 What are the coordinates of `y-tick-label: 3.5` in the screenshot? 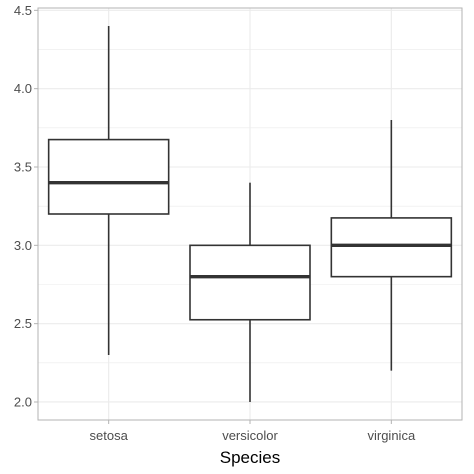 It's located at (23, 167).